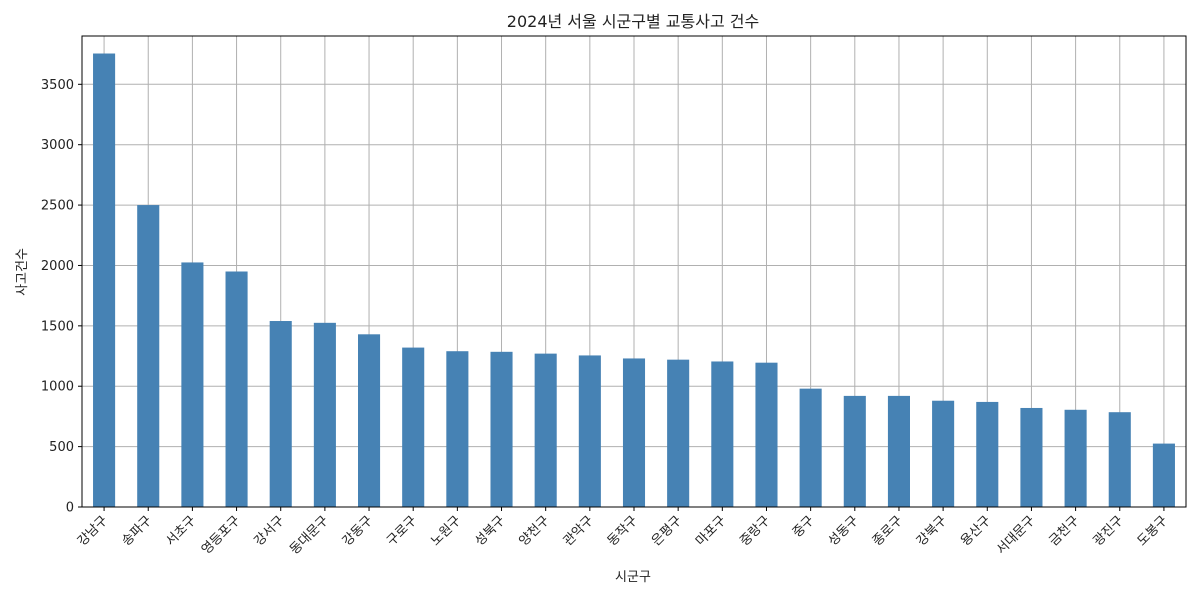 Image resolution: width=1200 pixels, height=604 pixels. Describe the element at coordinates (634, 432) in the screenshot. I see `bar-동작구` at that location.